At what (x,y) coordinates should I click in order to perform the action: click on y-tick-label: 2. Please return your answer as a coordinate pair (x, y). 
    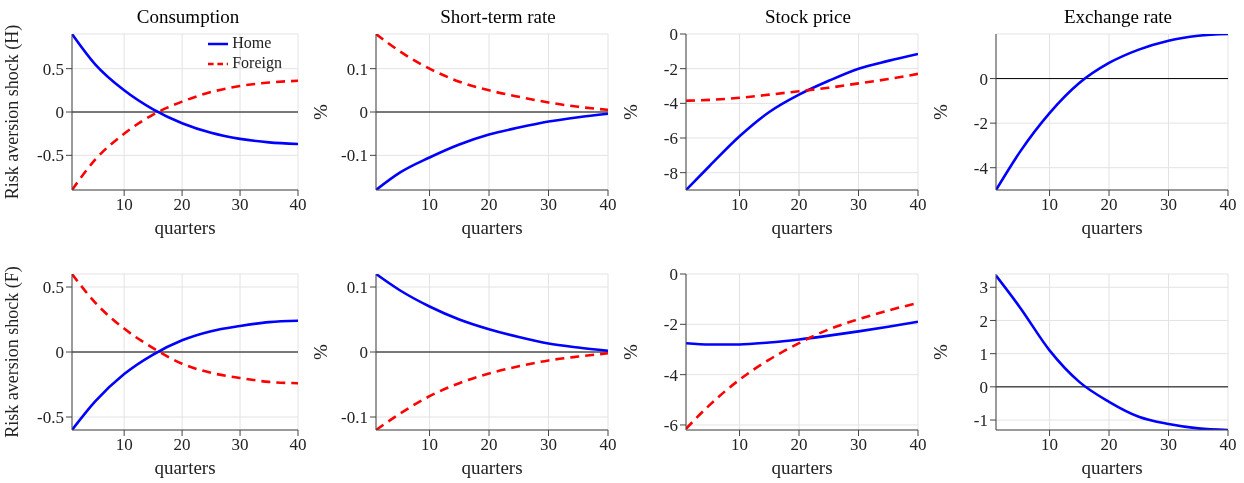
    Looking at the image, I should click on (983, 321).